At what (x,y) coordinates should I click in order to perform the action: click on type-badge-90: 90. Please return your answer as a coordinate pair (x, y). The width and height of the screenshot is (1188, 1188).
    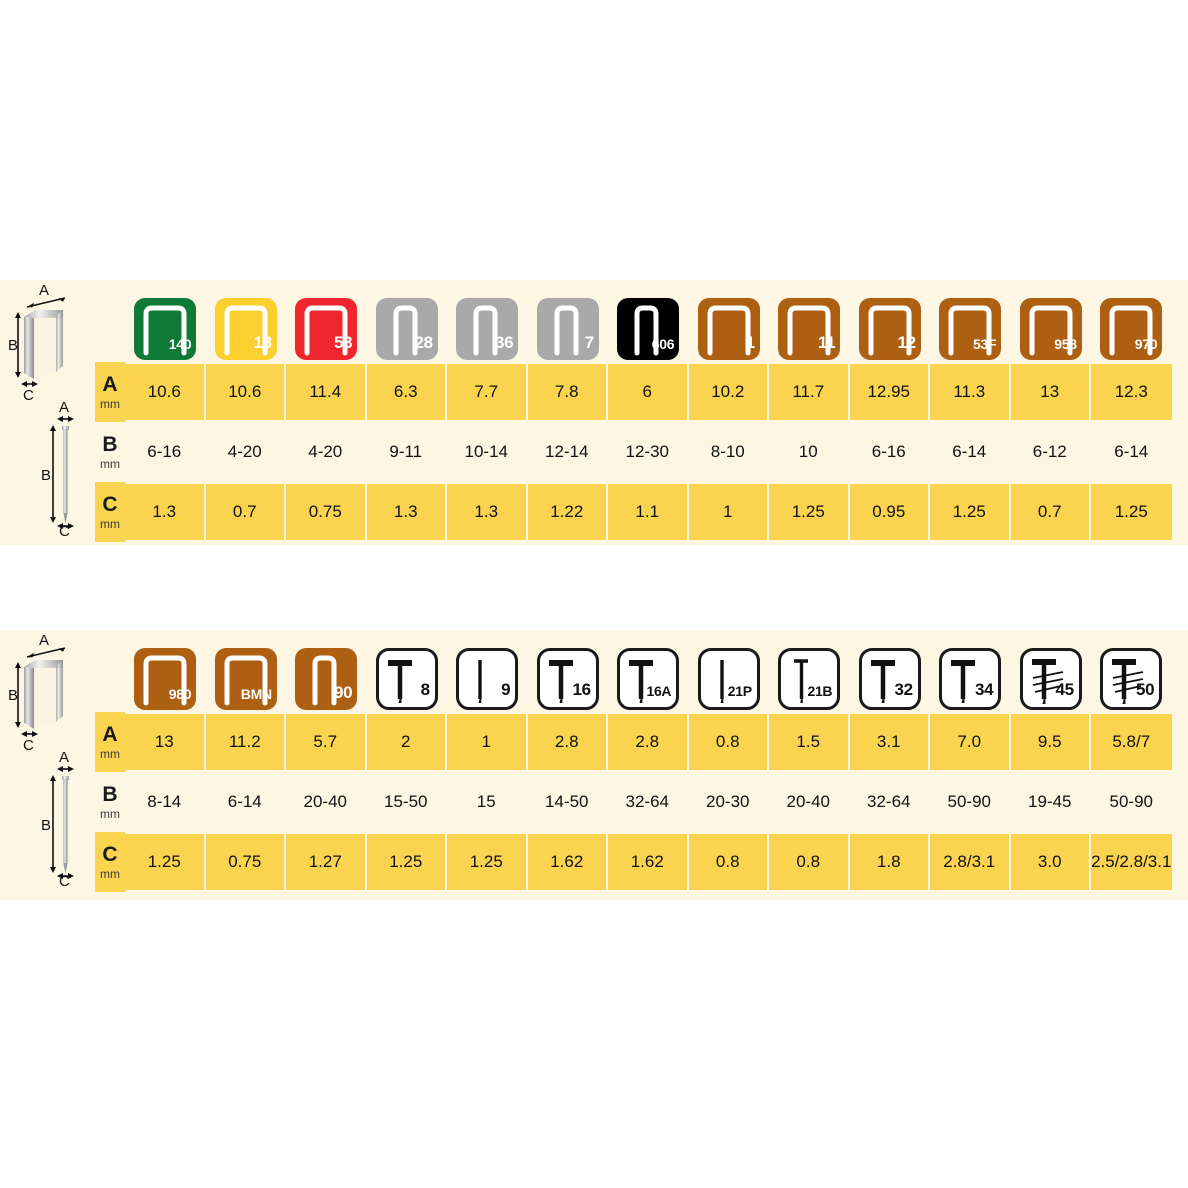
    Looking at the image, I should click on (326, 679).